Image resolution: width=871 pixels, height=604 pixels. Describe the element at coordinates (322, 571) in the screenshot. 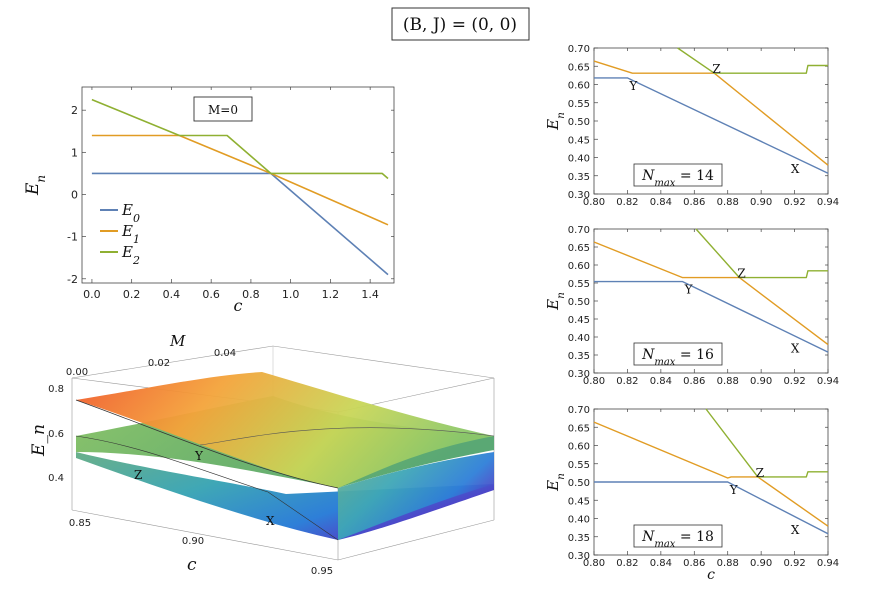

I see `tick-x-2: 0.95` at that location.